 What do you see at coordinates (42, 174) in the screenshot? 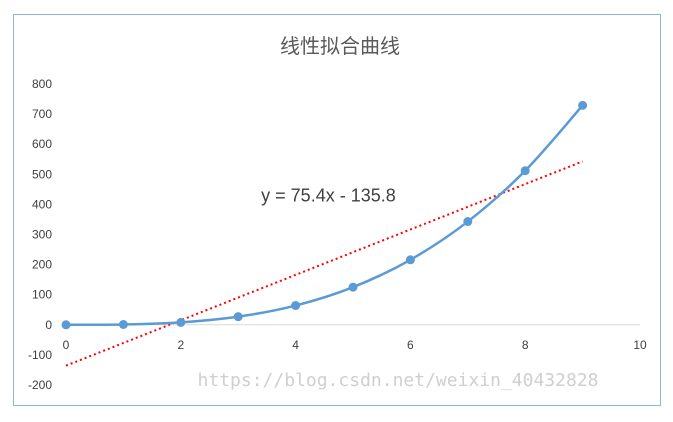
I see `y-tick-label: 500` at bounding box center [42, 174].